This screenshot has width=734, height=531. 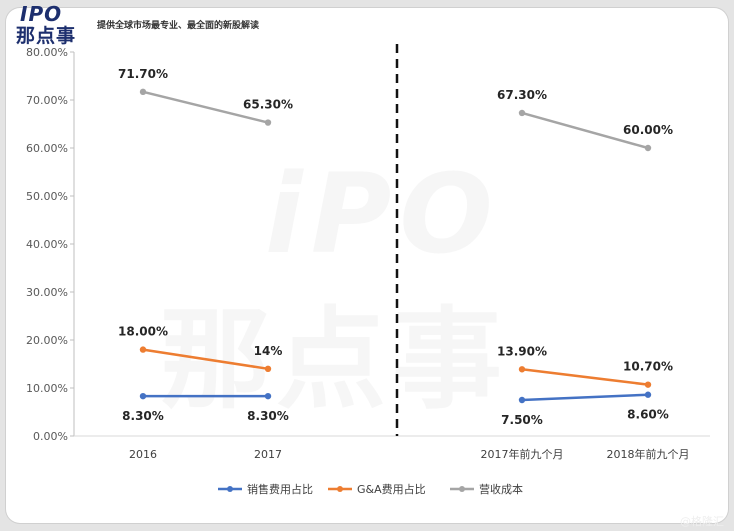 I want to click on logo-cn-text: 那点事, so click(x=46, y=36).